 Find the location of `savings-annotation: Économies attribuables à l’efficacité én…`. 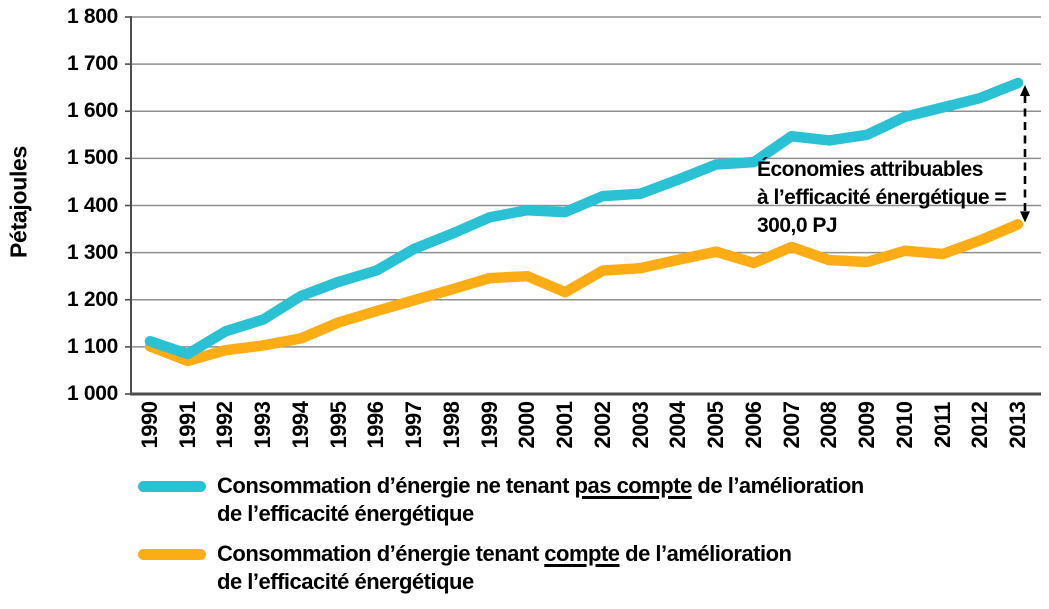

savings-annotation: Économies attribuables à l’efficacité én… is located at coordinates (882, 198).